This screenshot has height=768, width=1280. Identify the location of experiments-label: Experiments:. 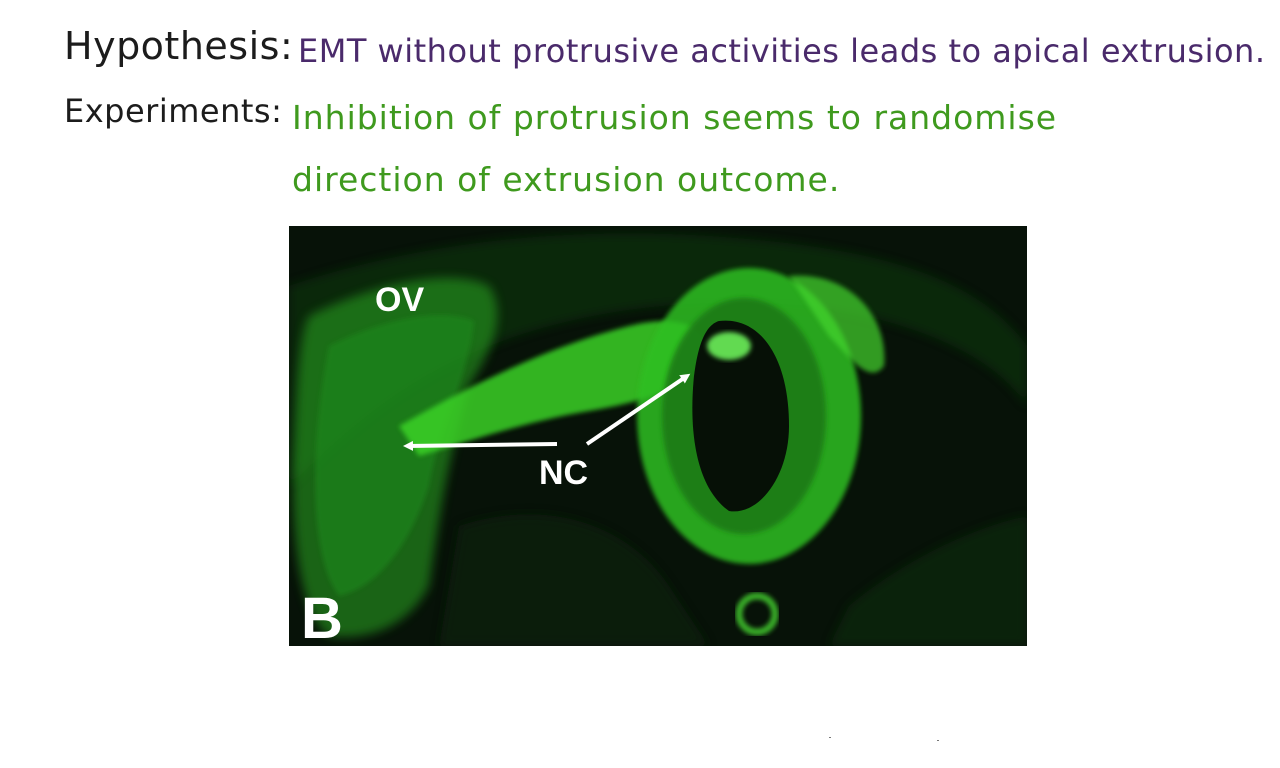
(173, 111).